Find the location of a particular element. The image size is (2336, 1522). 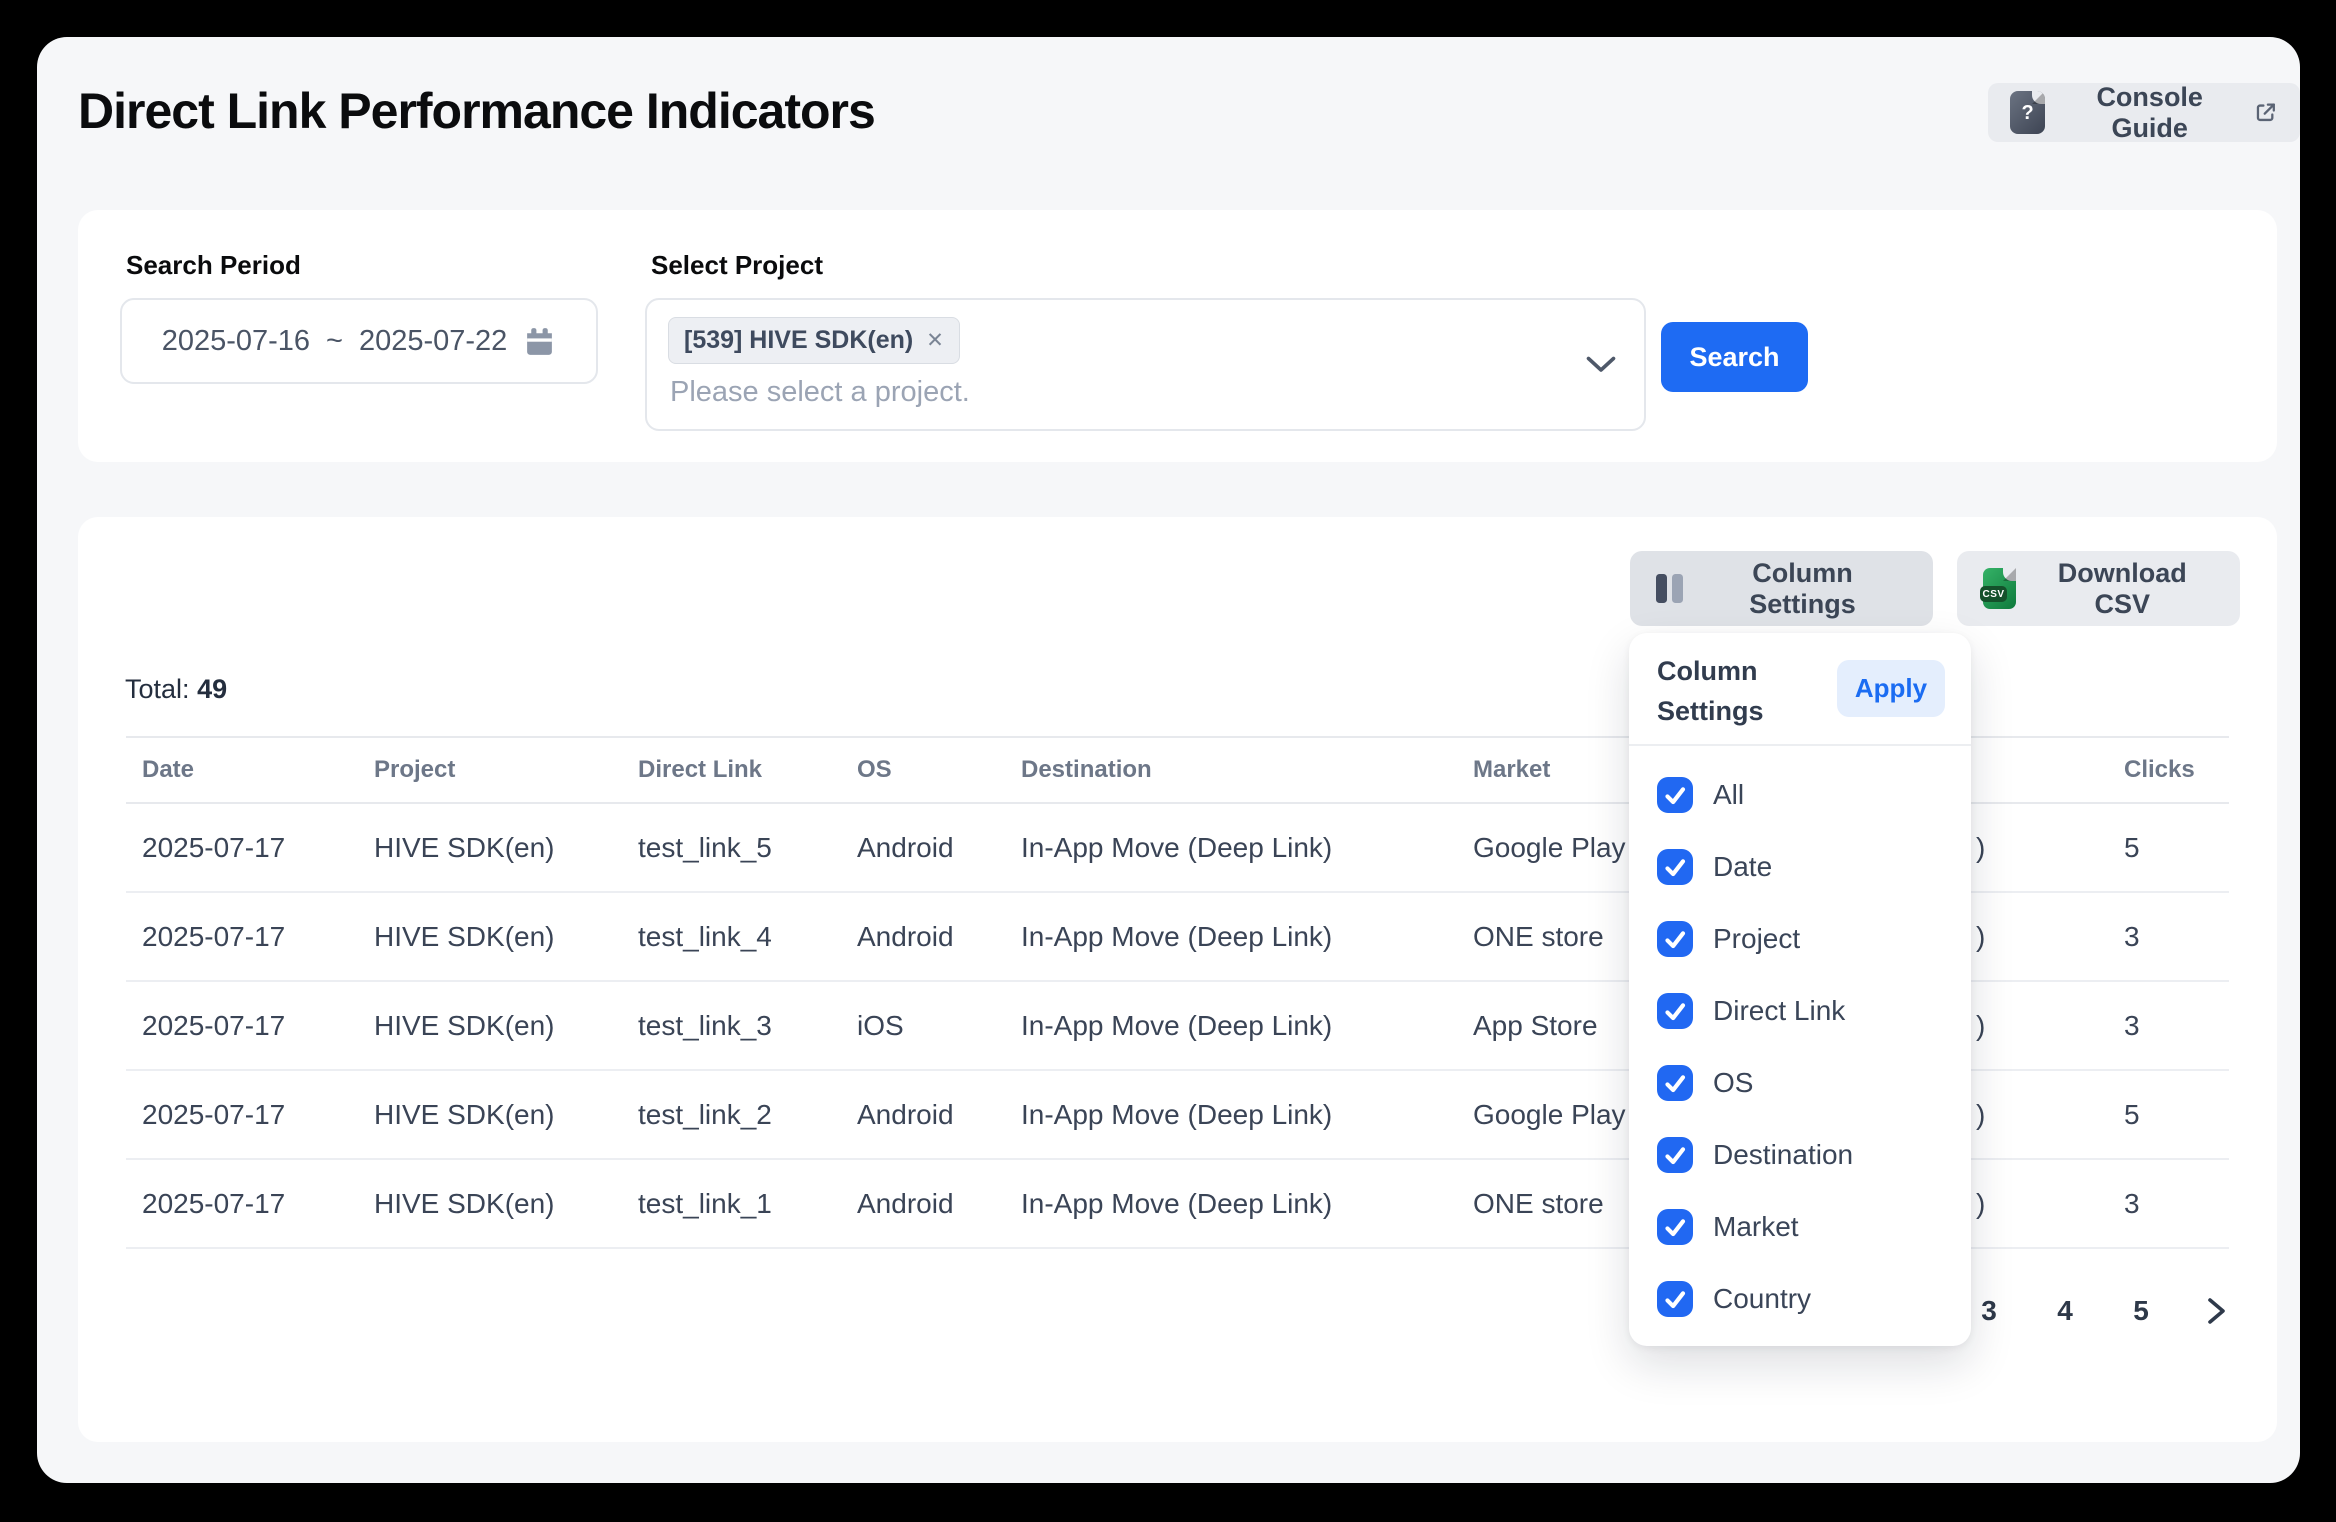

cell-direct-link: test_link_1 is located at coordinates (731, 1204).